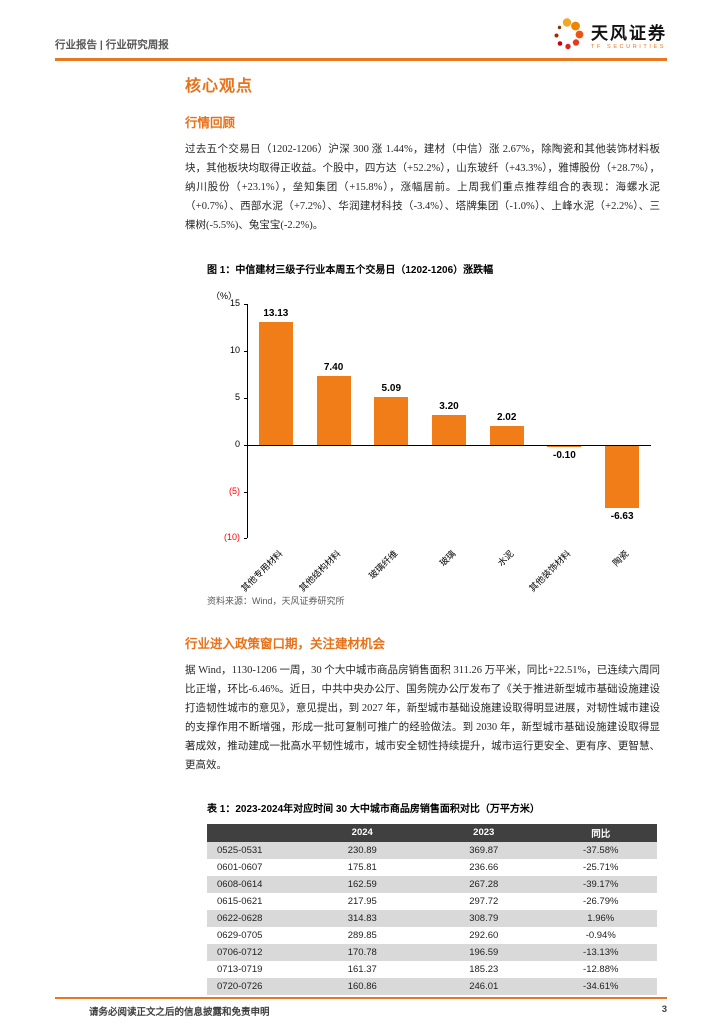  Describe the element at coordinates (210, 123) in the screenshot. I see `market-review-heading: 行情回顾` at that location.